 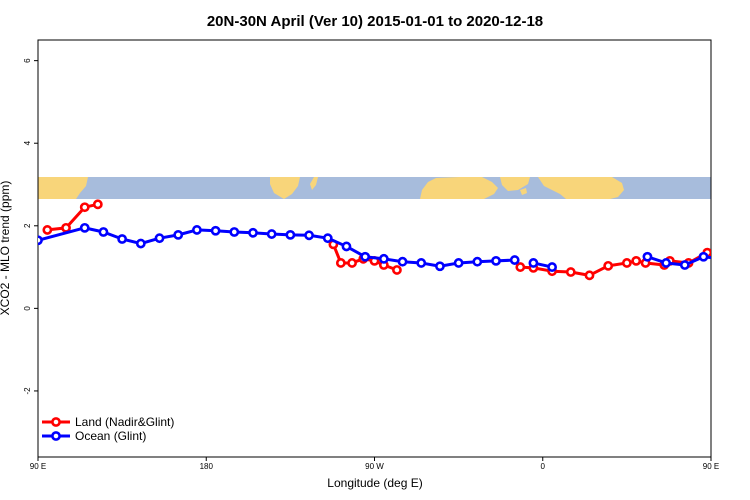 I want to click on series-ocean, so click(x=393, y=247).